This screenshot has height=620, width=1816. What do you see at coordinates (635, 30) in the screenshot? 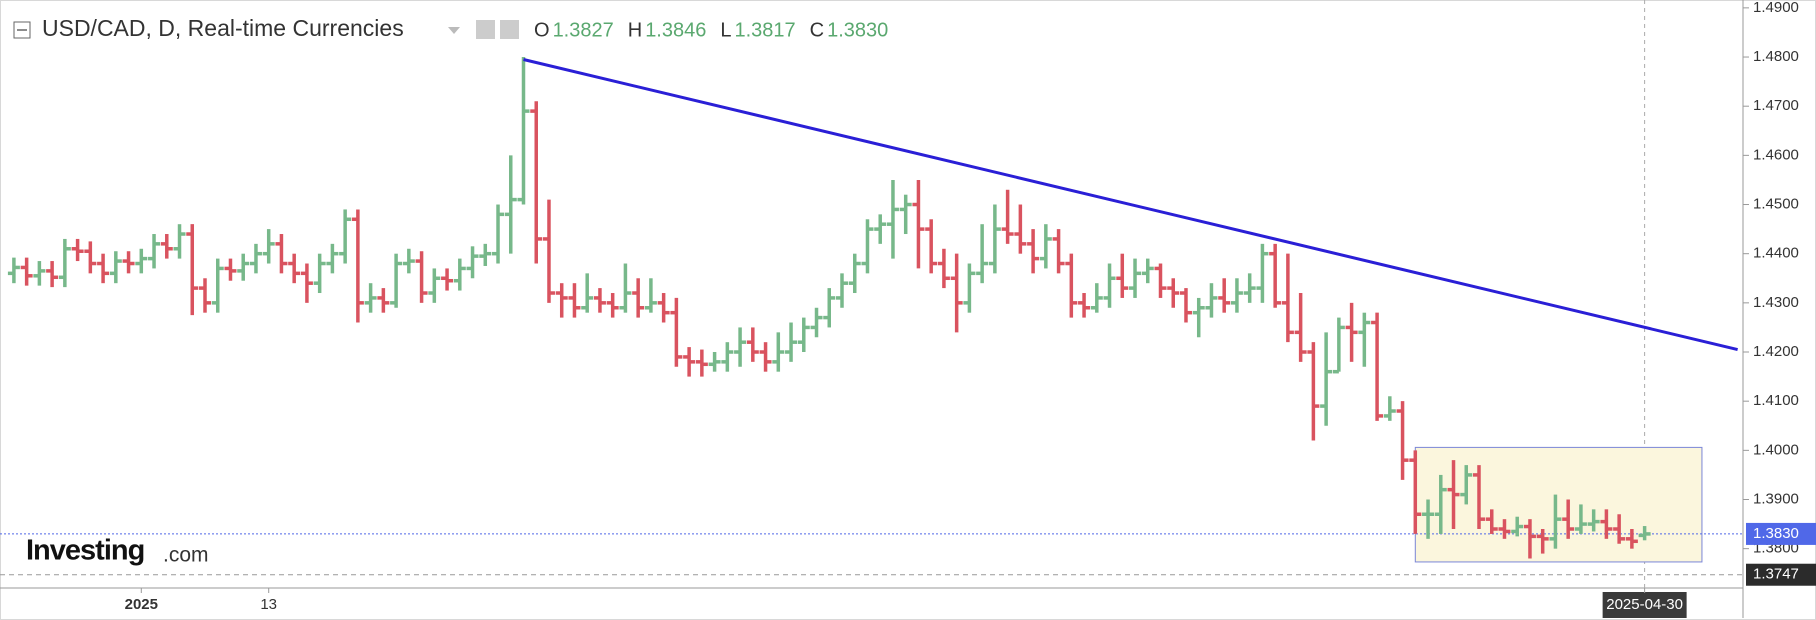
I see `ohlc-key: H` at bounding box center [635, 30].